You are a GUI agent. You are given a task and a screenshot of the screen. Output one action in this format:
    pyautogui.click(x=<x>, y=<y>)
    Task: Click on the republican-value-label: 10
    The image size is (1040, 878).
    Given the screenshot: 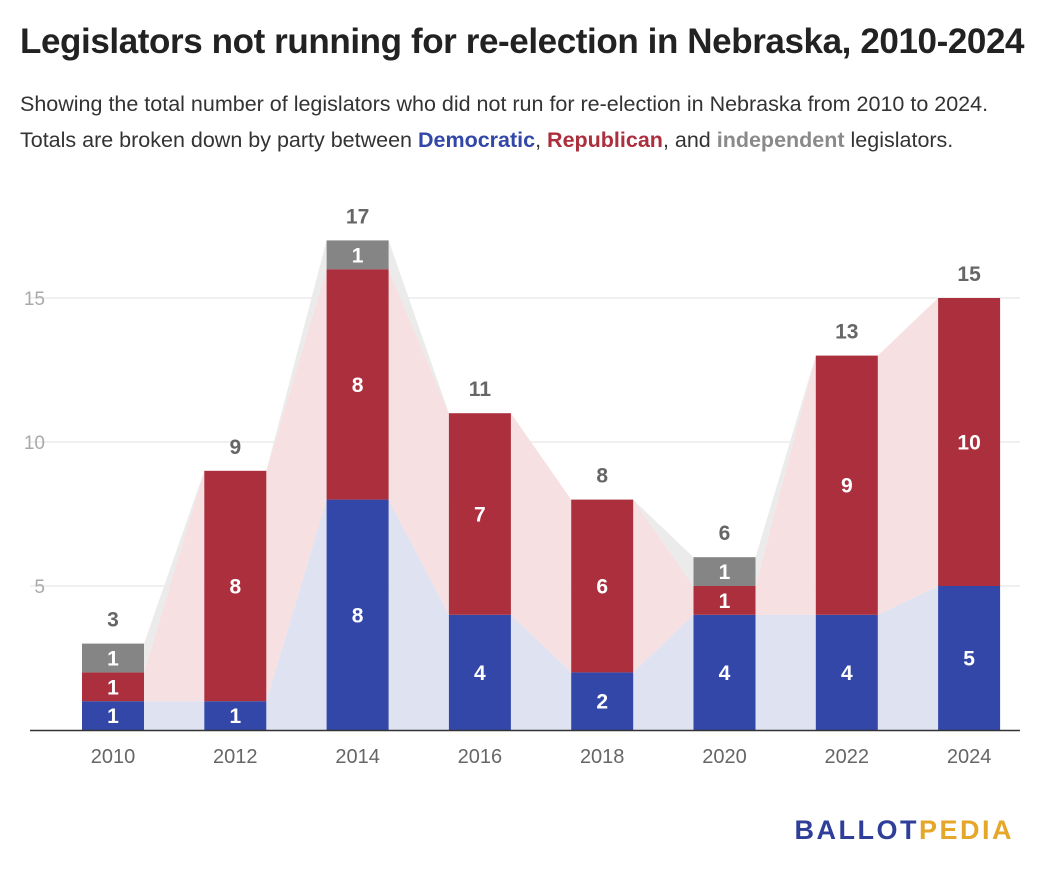 What is the action you would take?
    pyautogui.click(x=968, y=443)
    